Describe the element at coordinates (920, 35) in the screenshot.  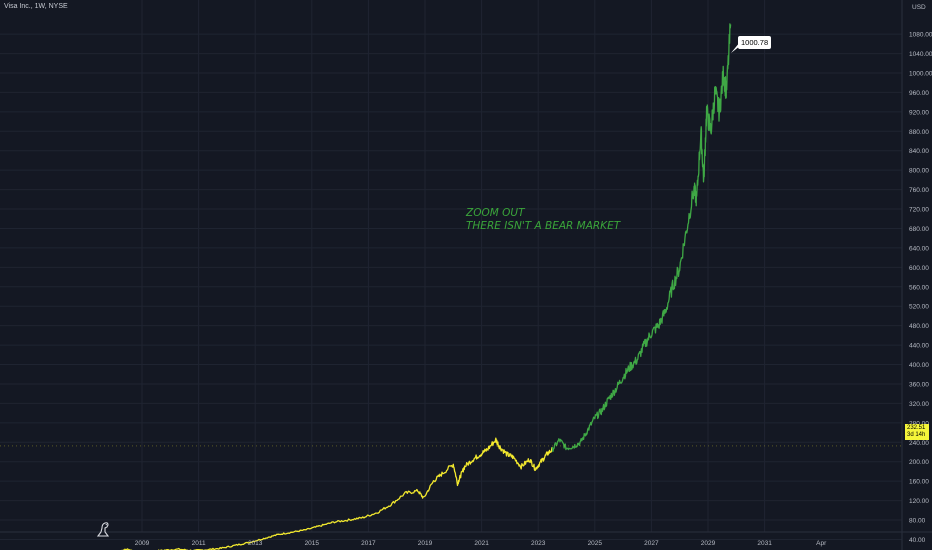
I see `y-tick-label: 1080.00` at that location.